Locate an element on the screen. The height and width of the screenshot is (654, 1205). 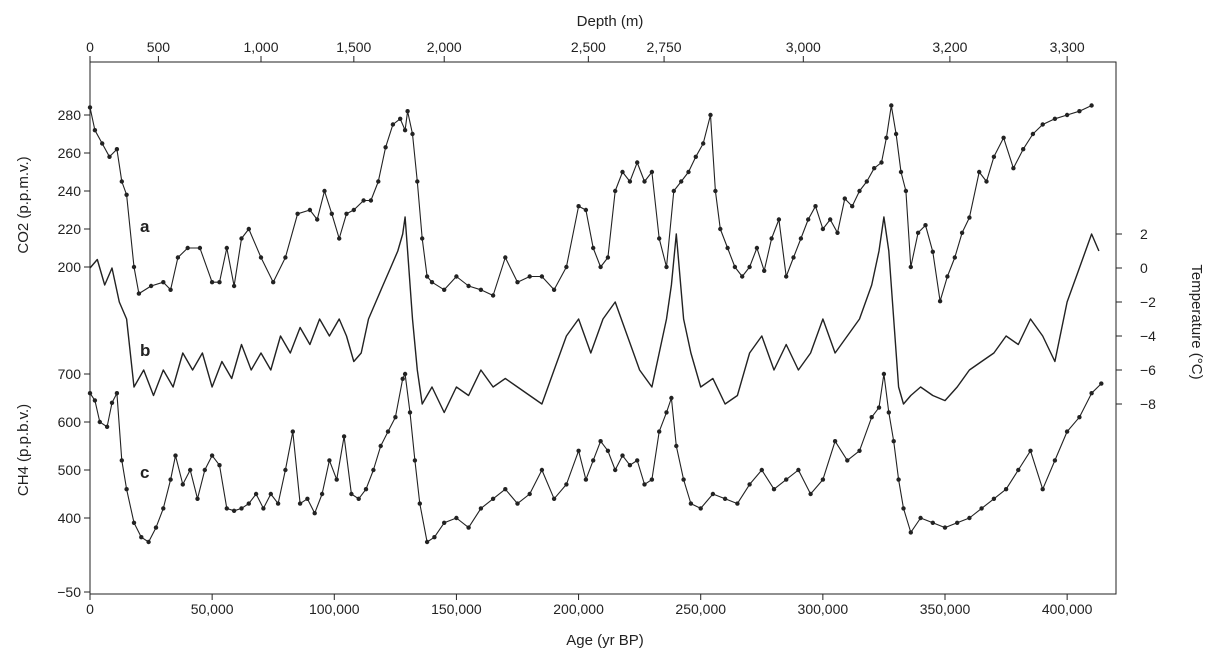
temp-tick-label-4: −6 is located at coordinates (1148, 370).